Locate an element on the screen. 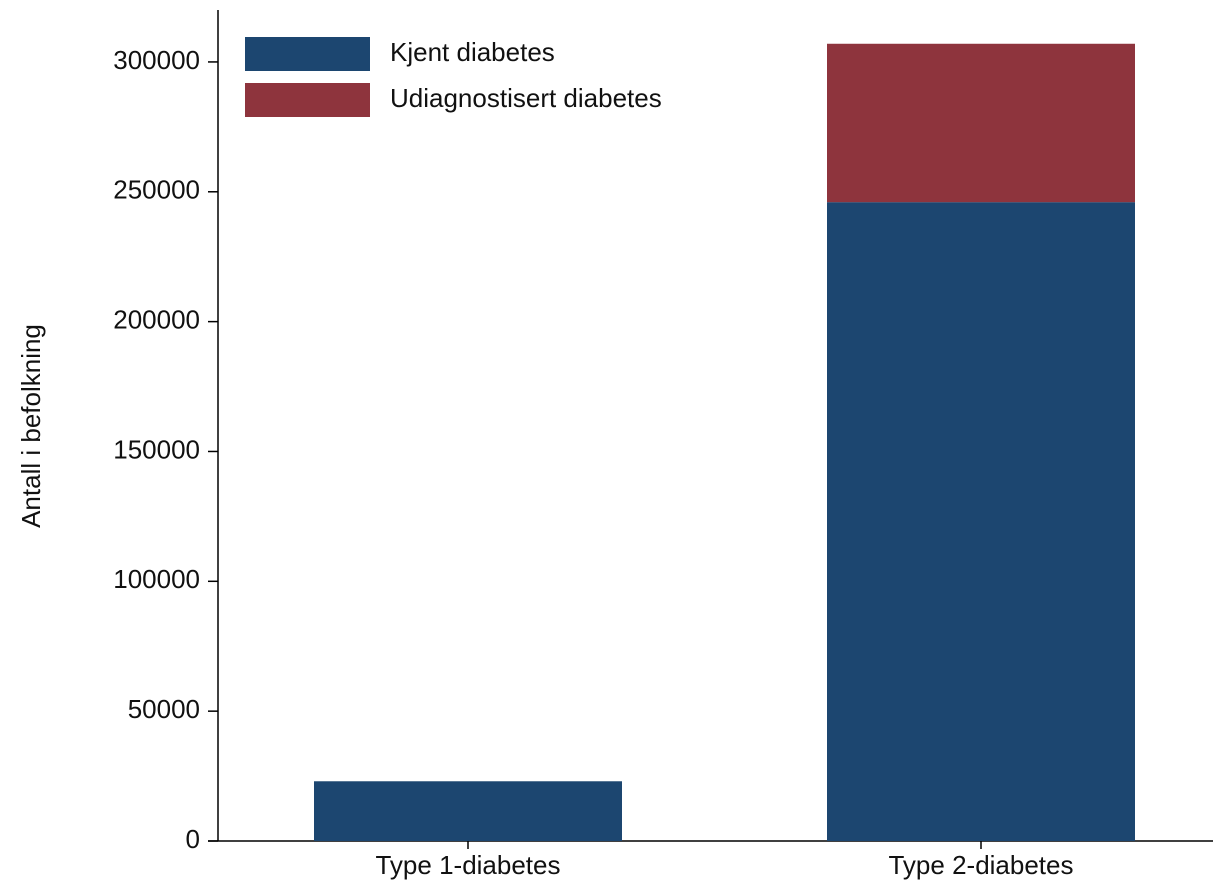 This screenshot has height=886, width=1223. y-axis-label: Antall i befolkning is located at coordinates (31, 426).